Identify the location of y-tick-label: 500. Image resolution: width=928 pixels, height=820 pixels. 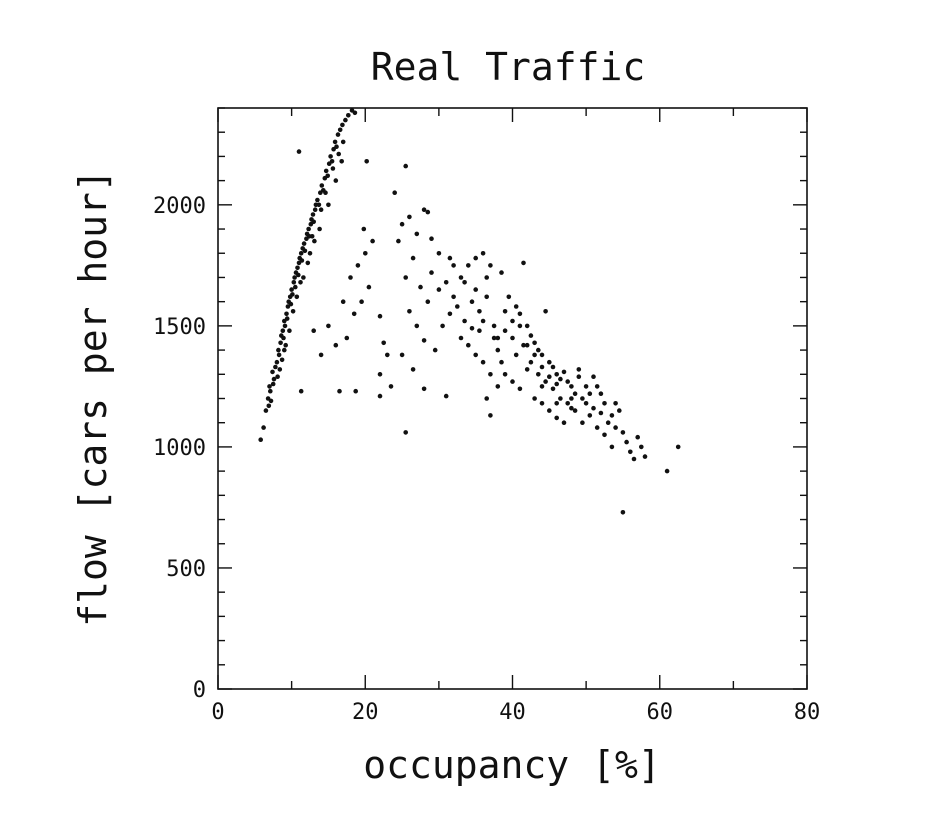
(186, 569).